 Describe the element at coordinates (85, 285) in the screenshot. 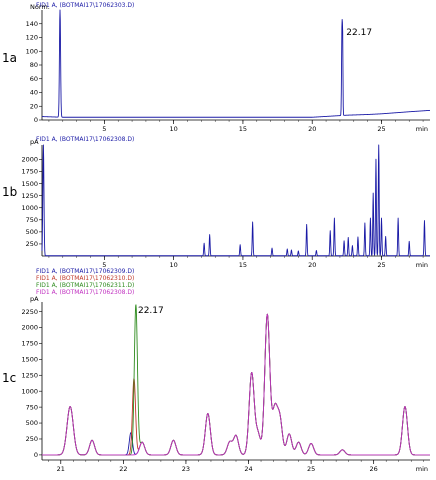

I see `legend-entry: FID1 A, (BOTMAI17\17062311.D)` at that location.